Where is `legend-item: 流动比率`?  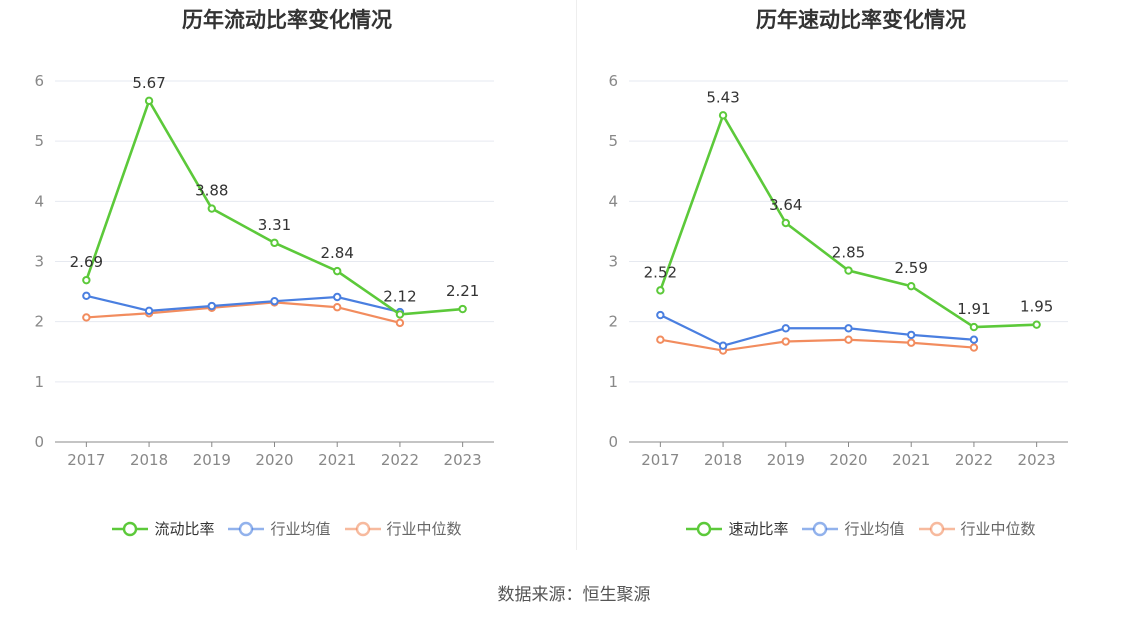
legend-item: 流动比率 is located at coordinates (163, 528).